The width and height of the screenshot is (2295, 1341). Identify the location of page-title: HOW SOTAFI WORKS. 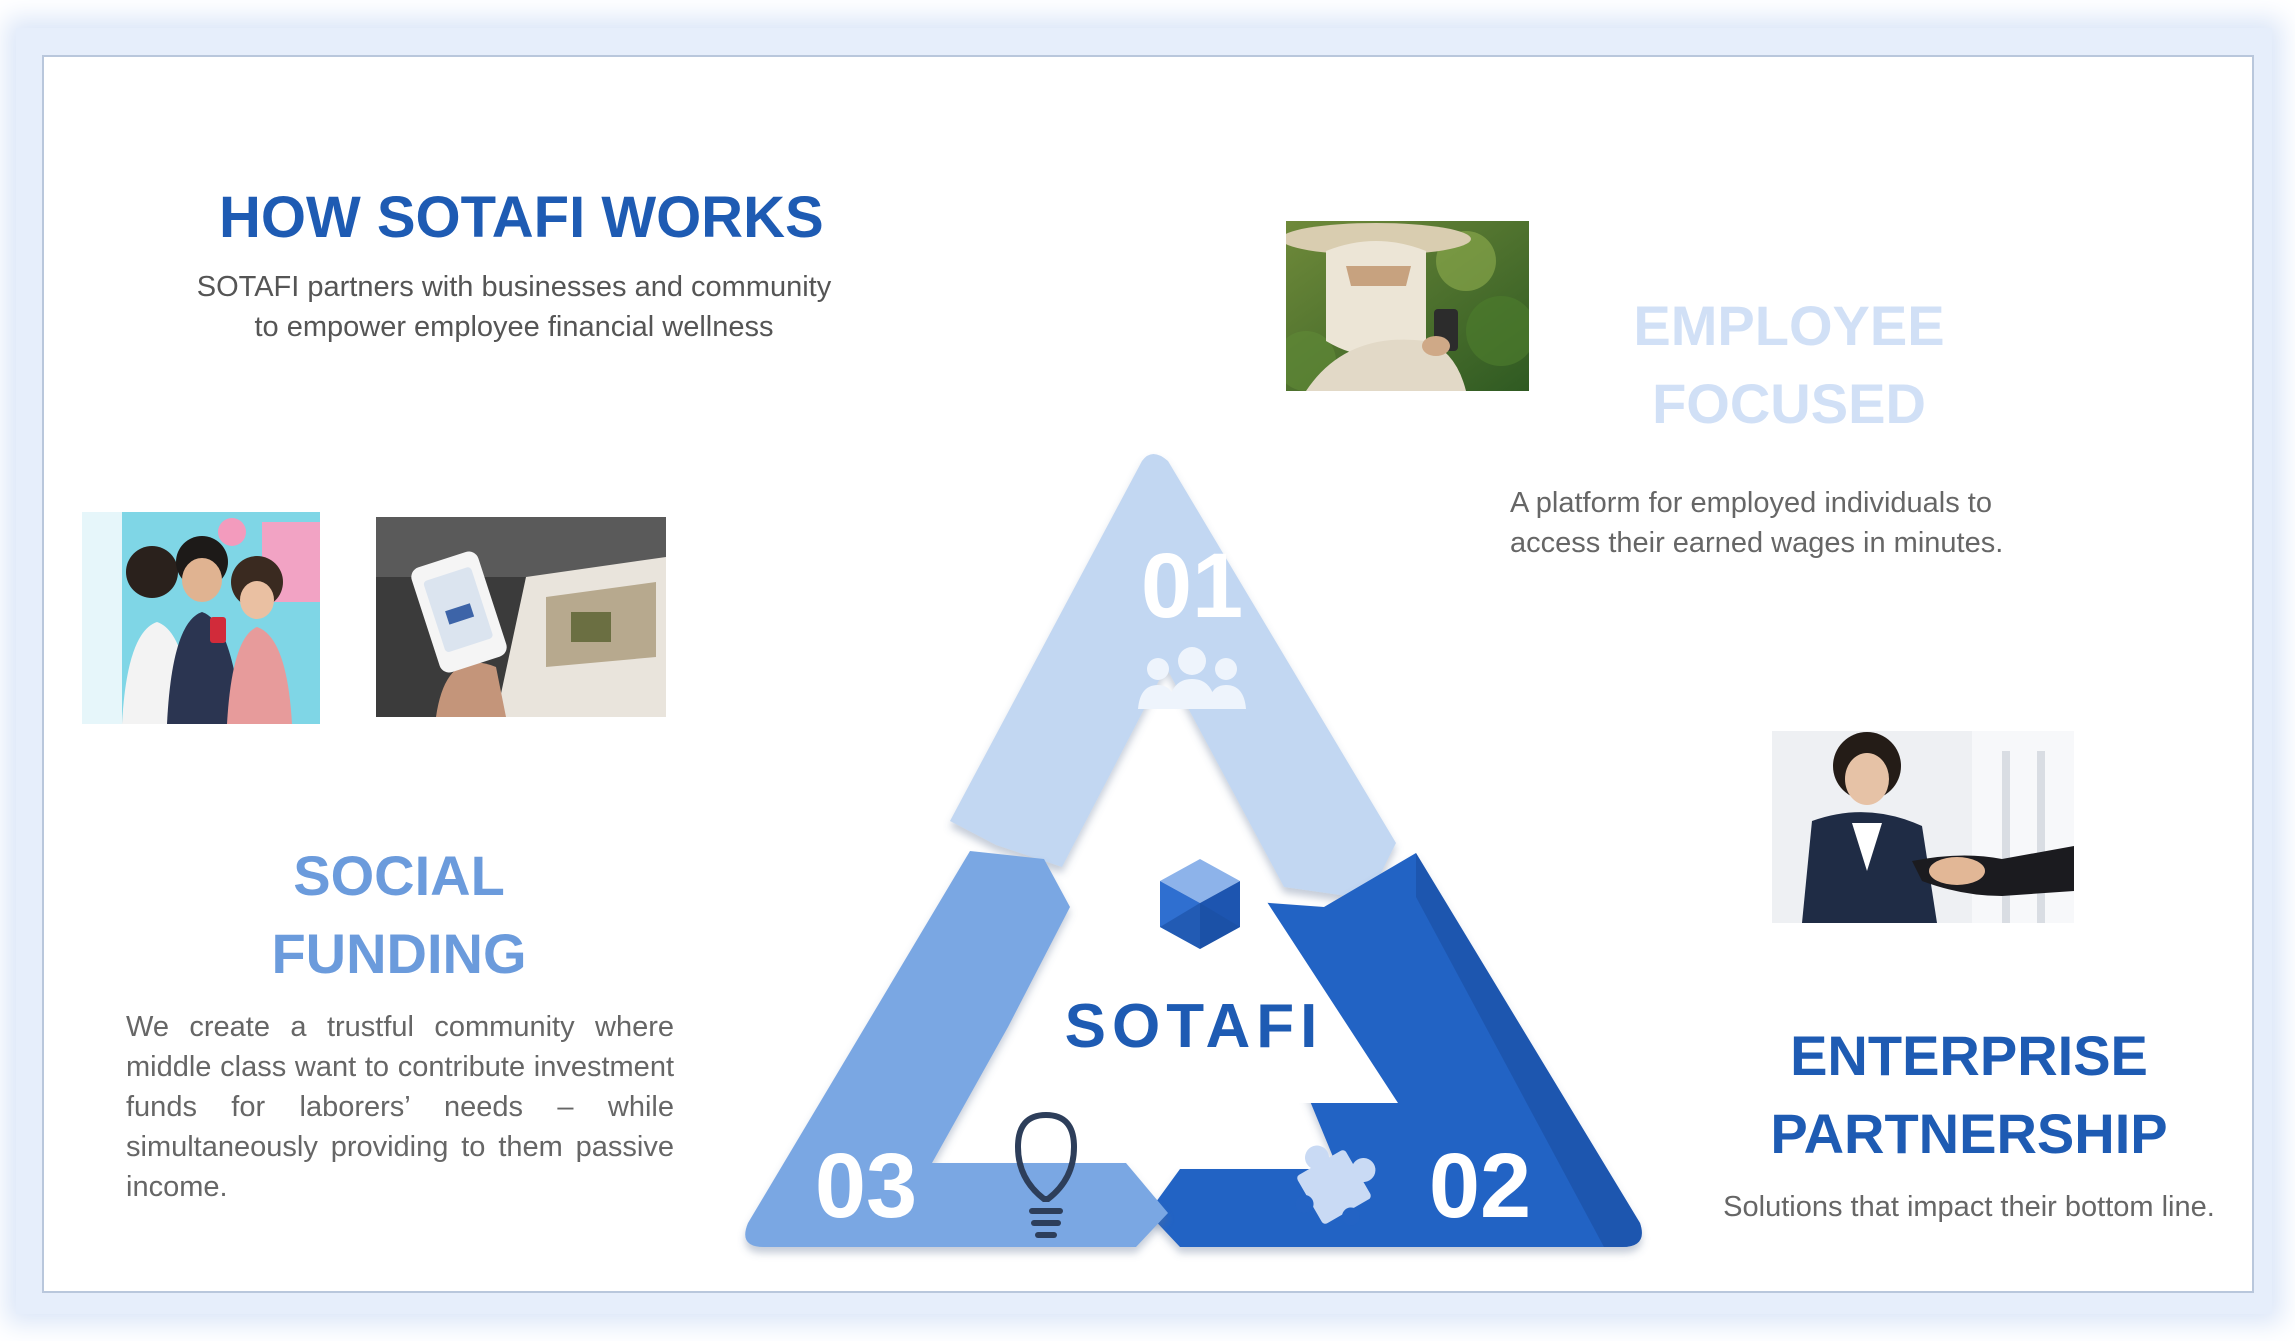
(521, 217).